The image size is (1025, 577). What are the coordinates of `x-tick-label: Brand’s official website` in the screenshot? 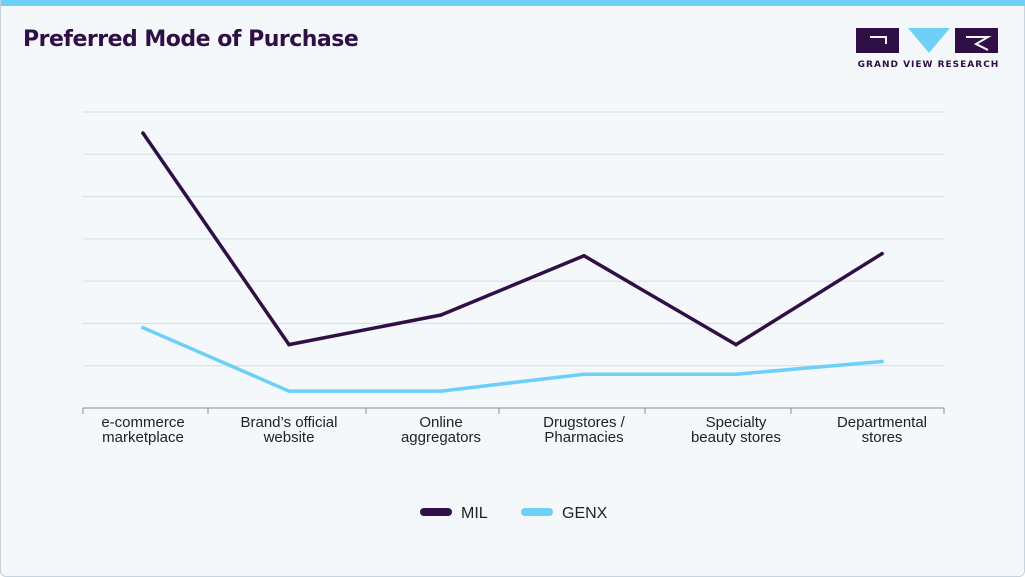 It's located at (288, 430).